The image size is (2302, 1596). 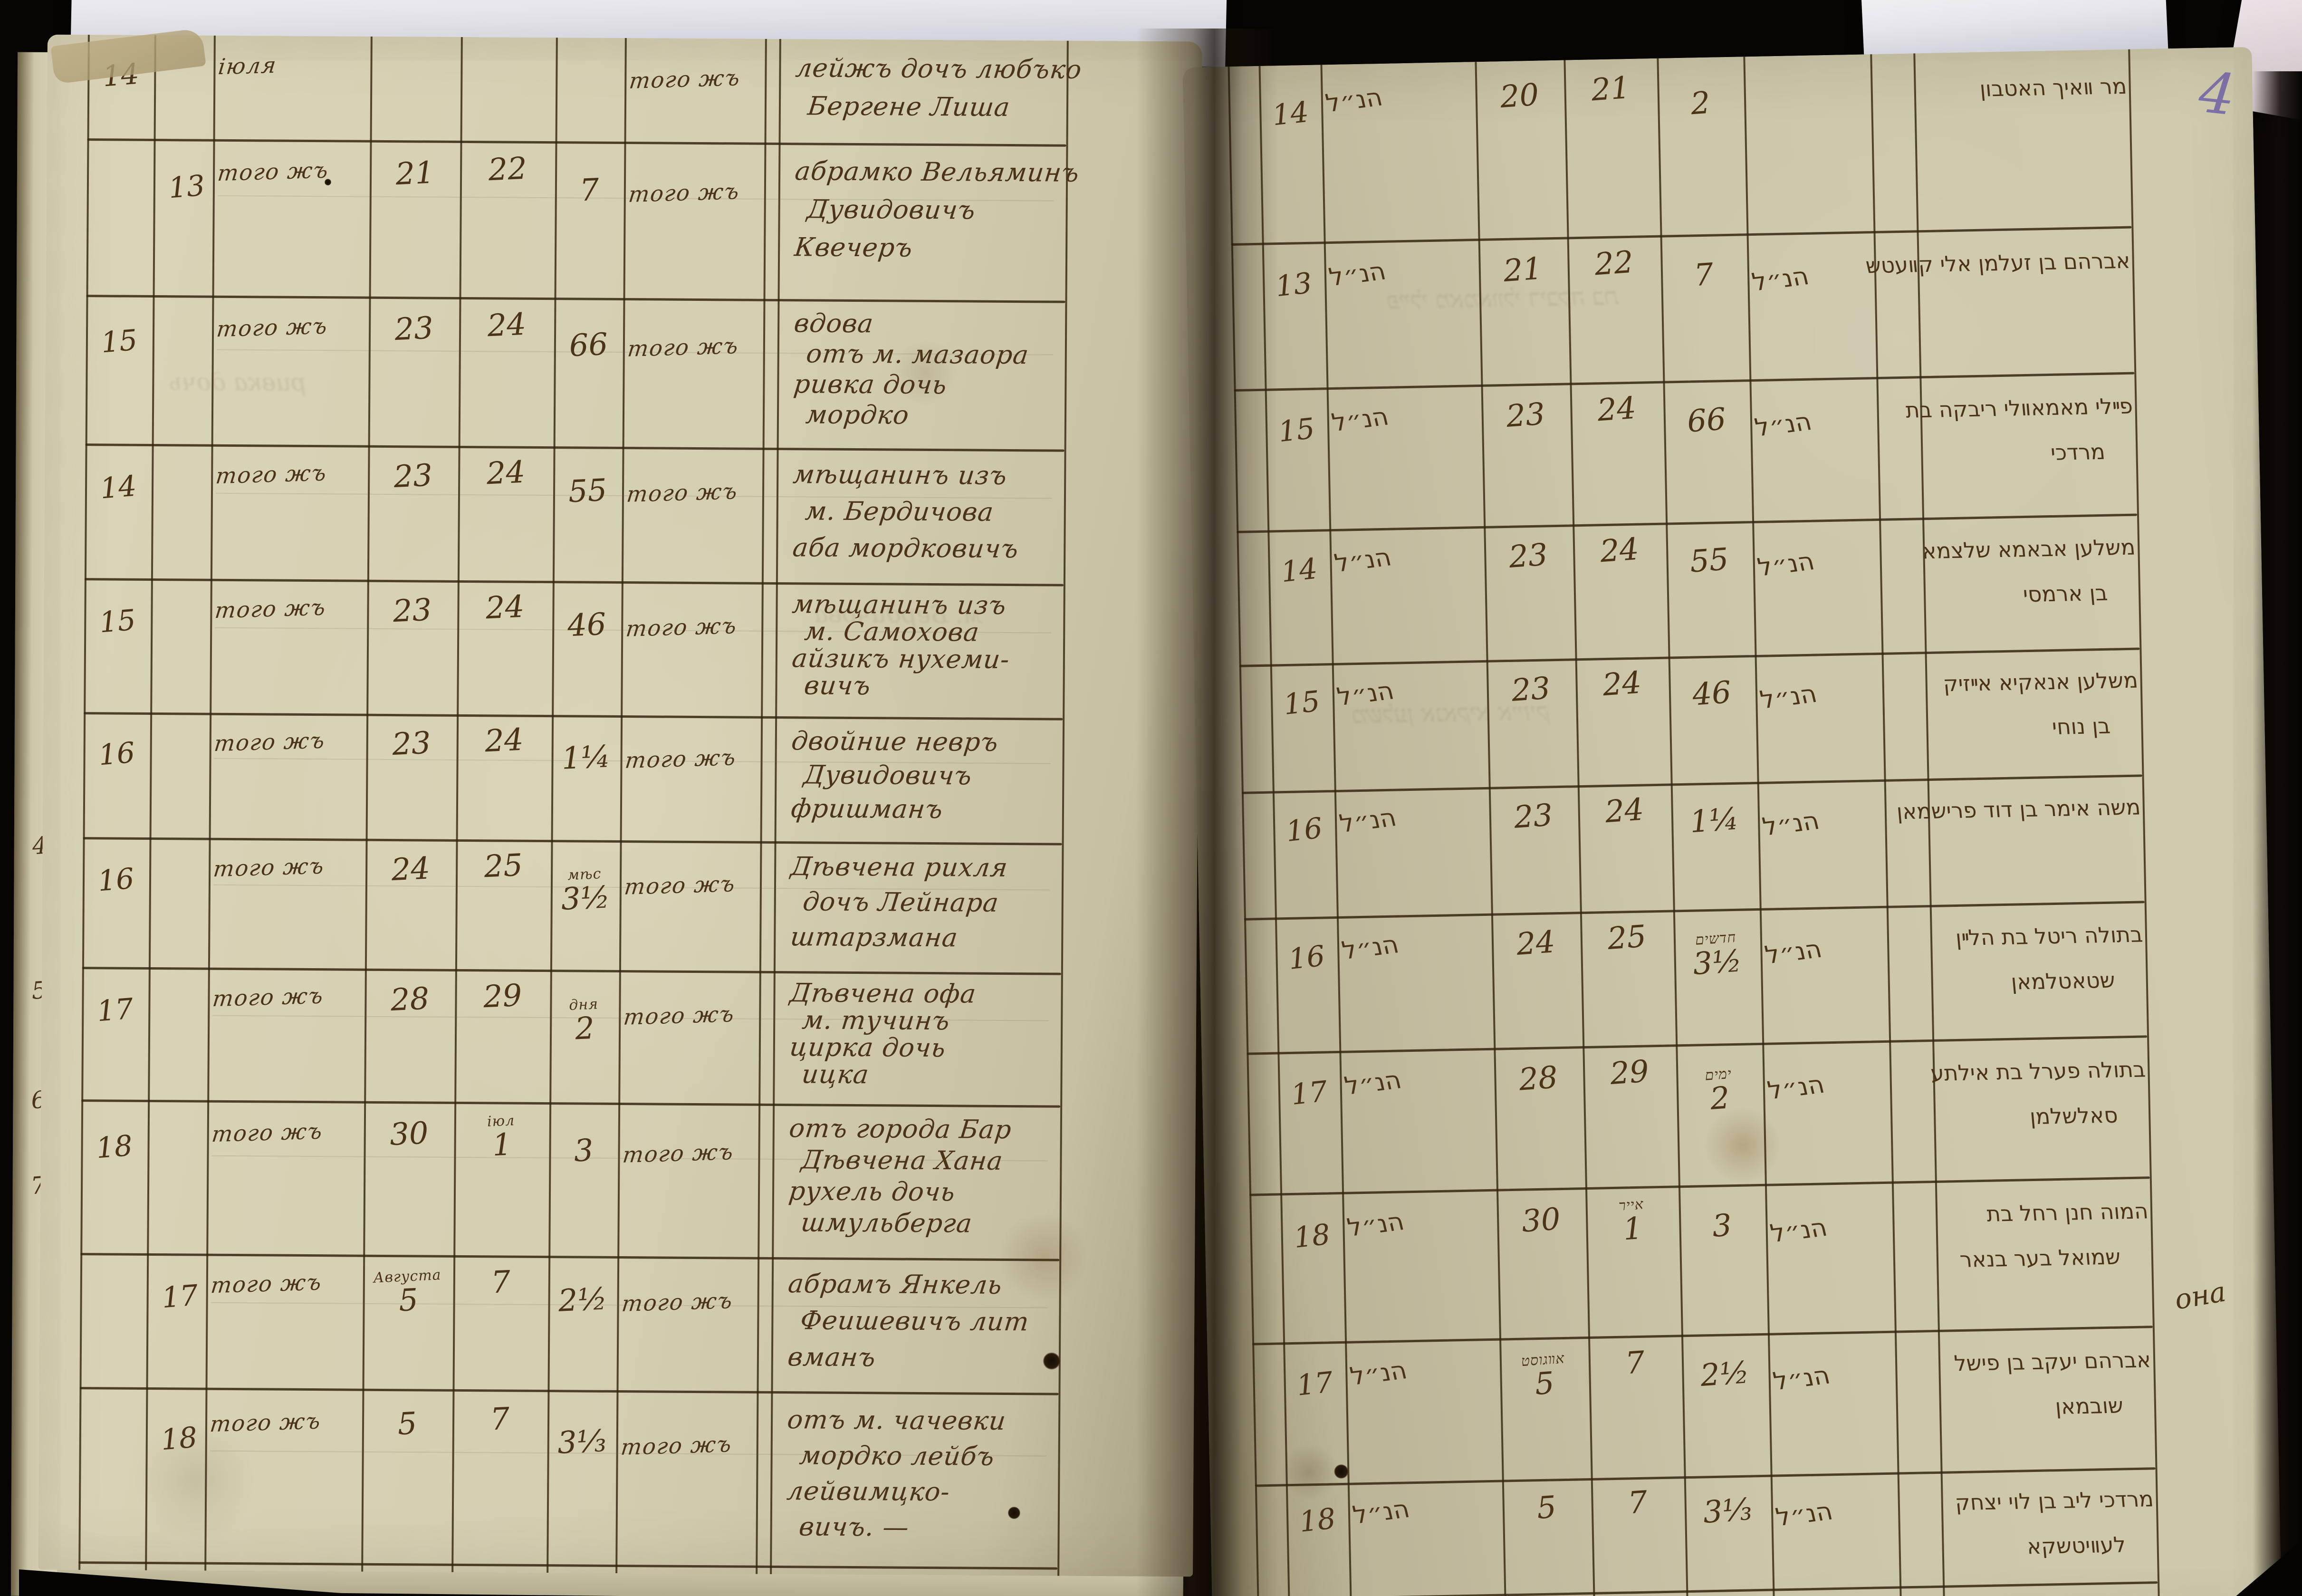 I want to click on date-cell-value: 28, so click(x=410, y=1000).